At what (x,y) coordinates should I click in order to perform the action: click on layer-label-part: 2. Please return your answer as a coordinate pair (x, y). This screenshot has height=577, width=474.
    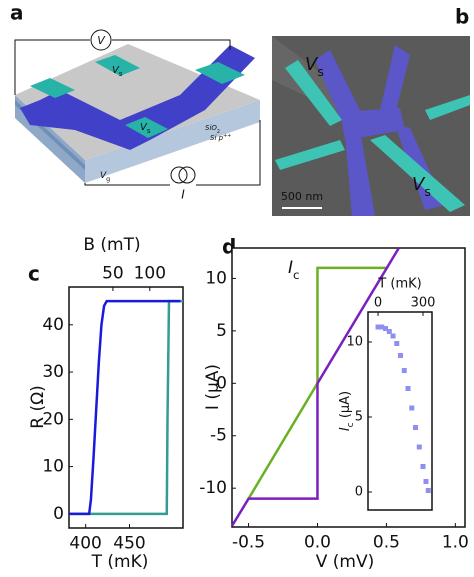
    Looking at the image, I should click on (218, 132).